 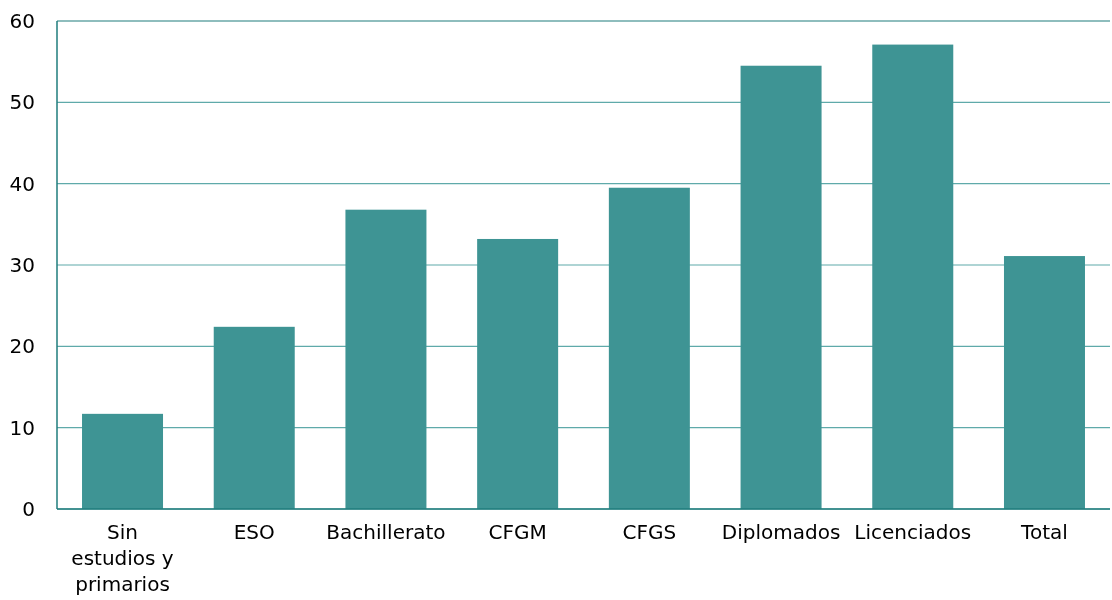 I want to click on y-tick-label: 20, so click(x=22, y=346).